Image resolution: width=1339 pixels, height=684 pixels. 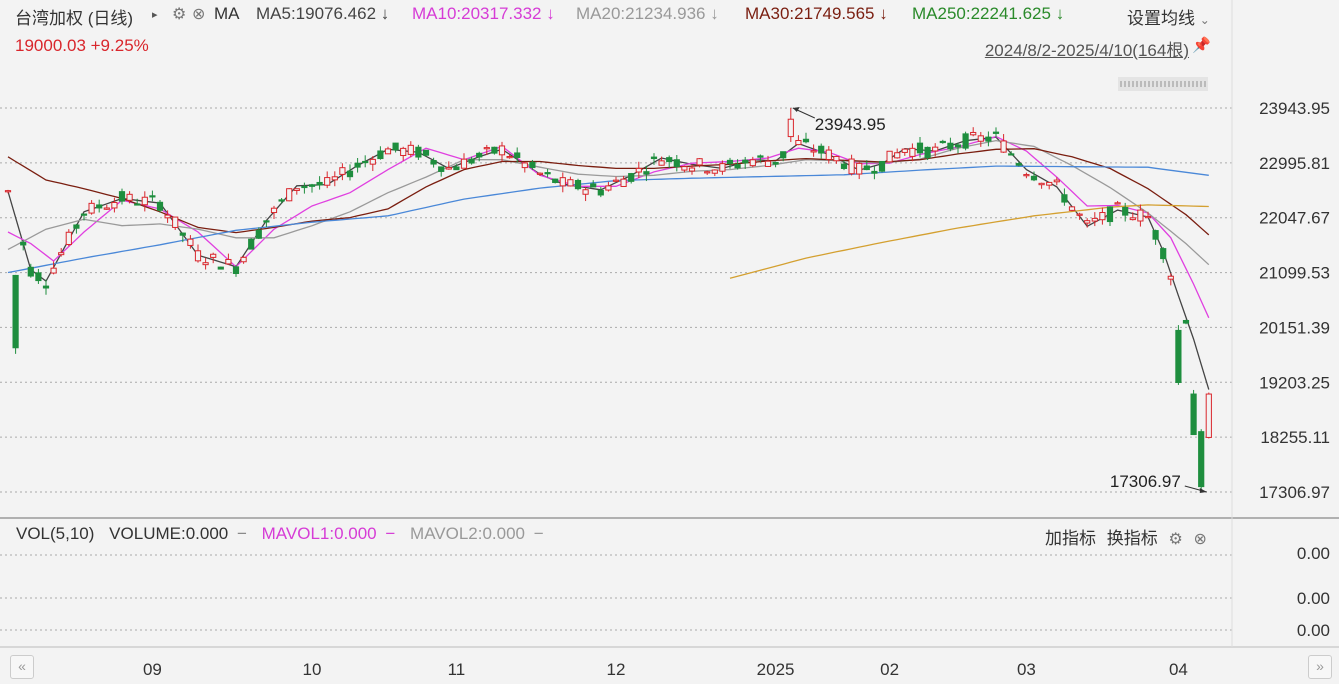 What do you see at coordinates (1201, 45) in the screenshot?
I see `pin-icon: 📌` at bounding box center [1201, 45].